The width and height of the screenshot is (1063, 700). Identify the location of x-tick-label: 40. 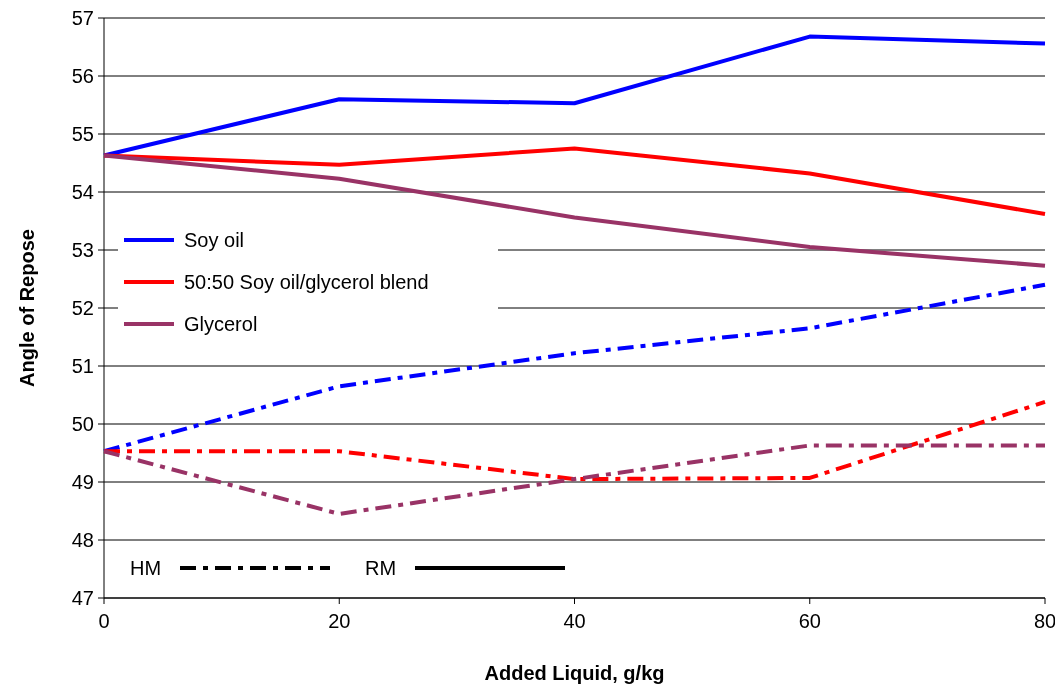
(574, 621).